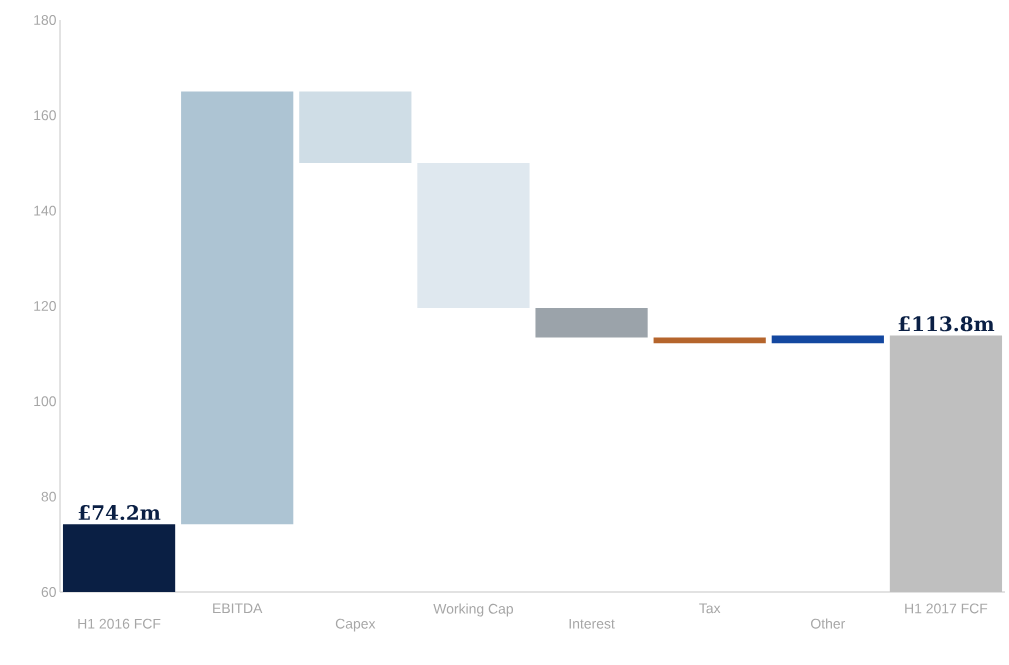 Image resolution: width=1009 pixels, height=665 pixels. I want to click on x-tick-label: Other, so click(828, 623).